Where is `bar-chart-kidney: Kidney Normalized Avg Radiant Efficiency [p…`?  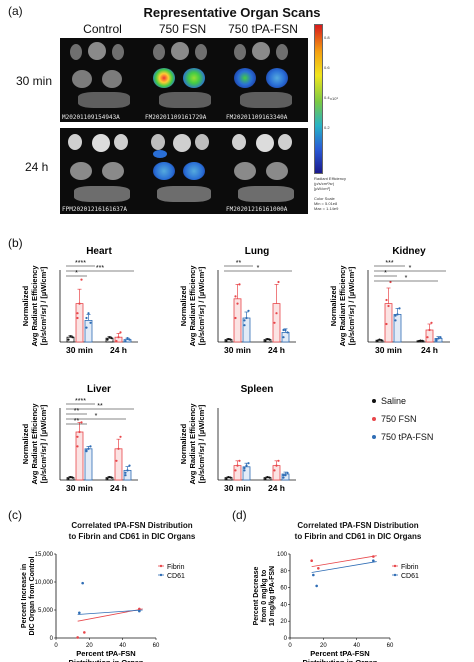 bar-chart-kidney: Kidney Normalized Avg Radiant Efficiency [p… is located at coordinates (389, 300).